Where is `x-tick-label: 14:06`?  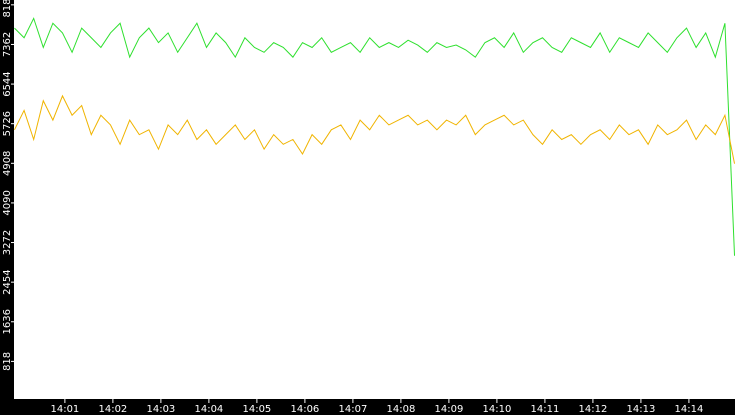
x-tick-label: 14:06 is located at coordinates (304, 409).